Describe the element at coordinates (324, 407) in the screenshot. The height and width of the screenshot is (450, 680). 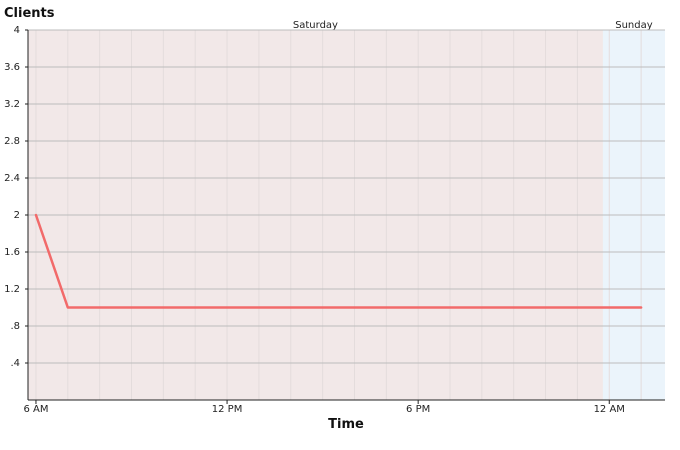
I see `x-axis-ticks: 6 AM 12 PM 6 PM 12 AM` at that location.